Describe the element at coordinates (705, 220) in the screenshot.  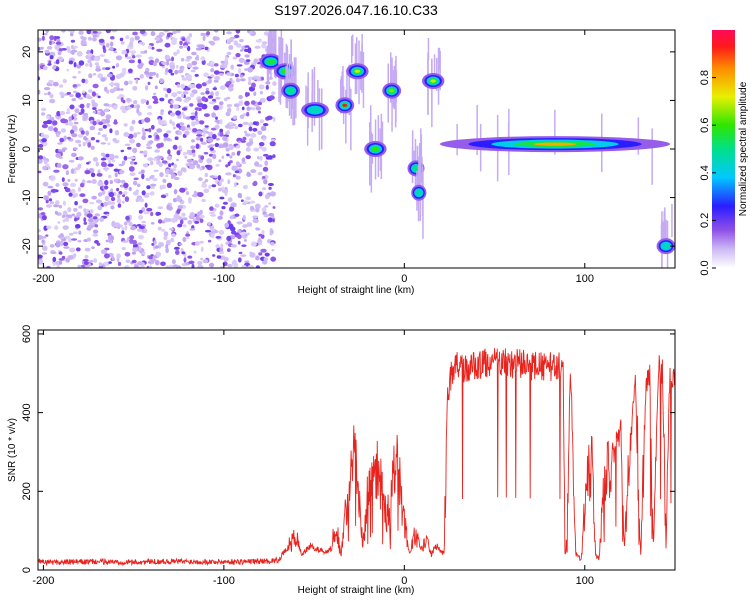
I see `colorbar-tick-label: 0.2` at that location.